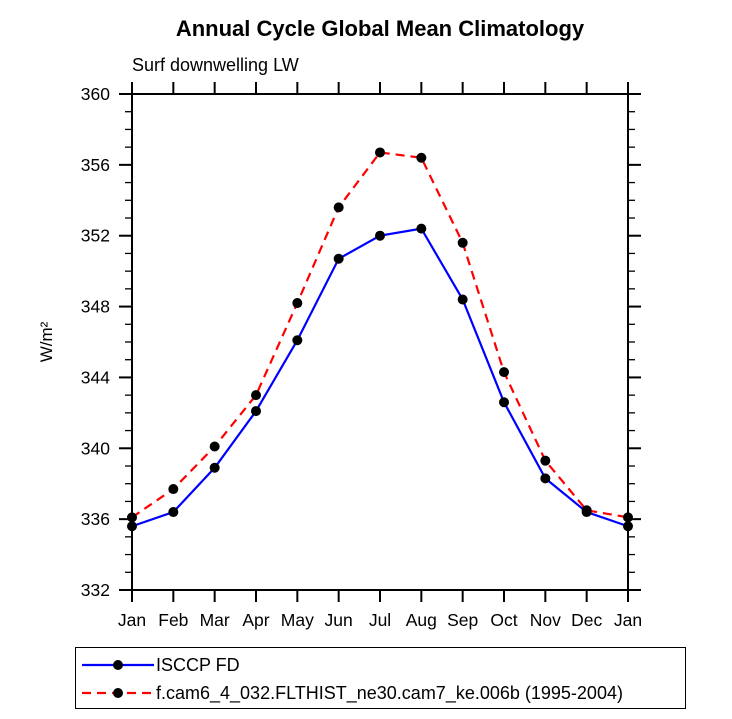 This screenshot has height=719, width=732. I want to click on y-tick-labels: 332 336 340 344 348 352 356 360, so click(95, 342).